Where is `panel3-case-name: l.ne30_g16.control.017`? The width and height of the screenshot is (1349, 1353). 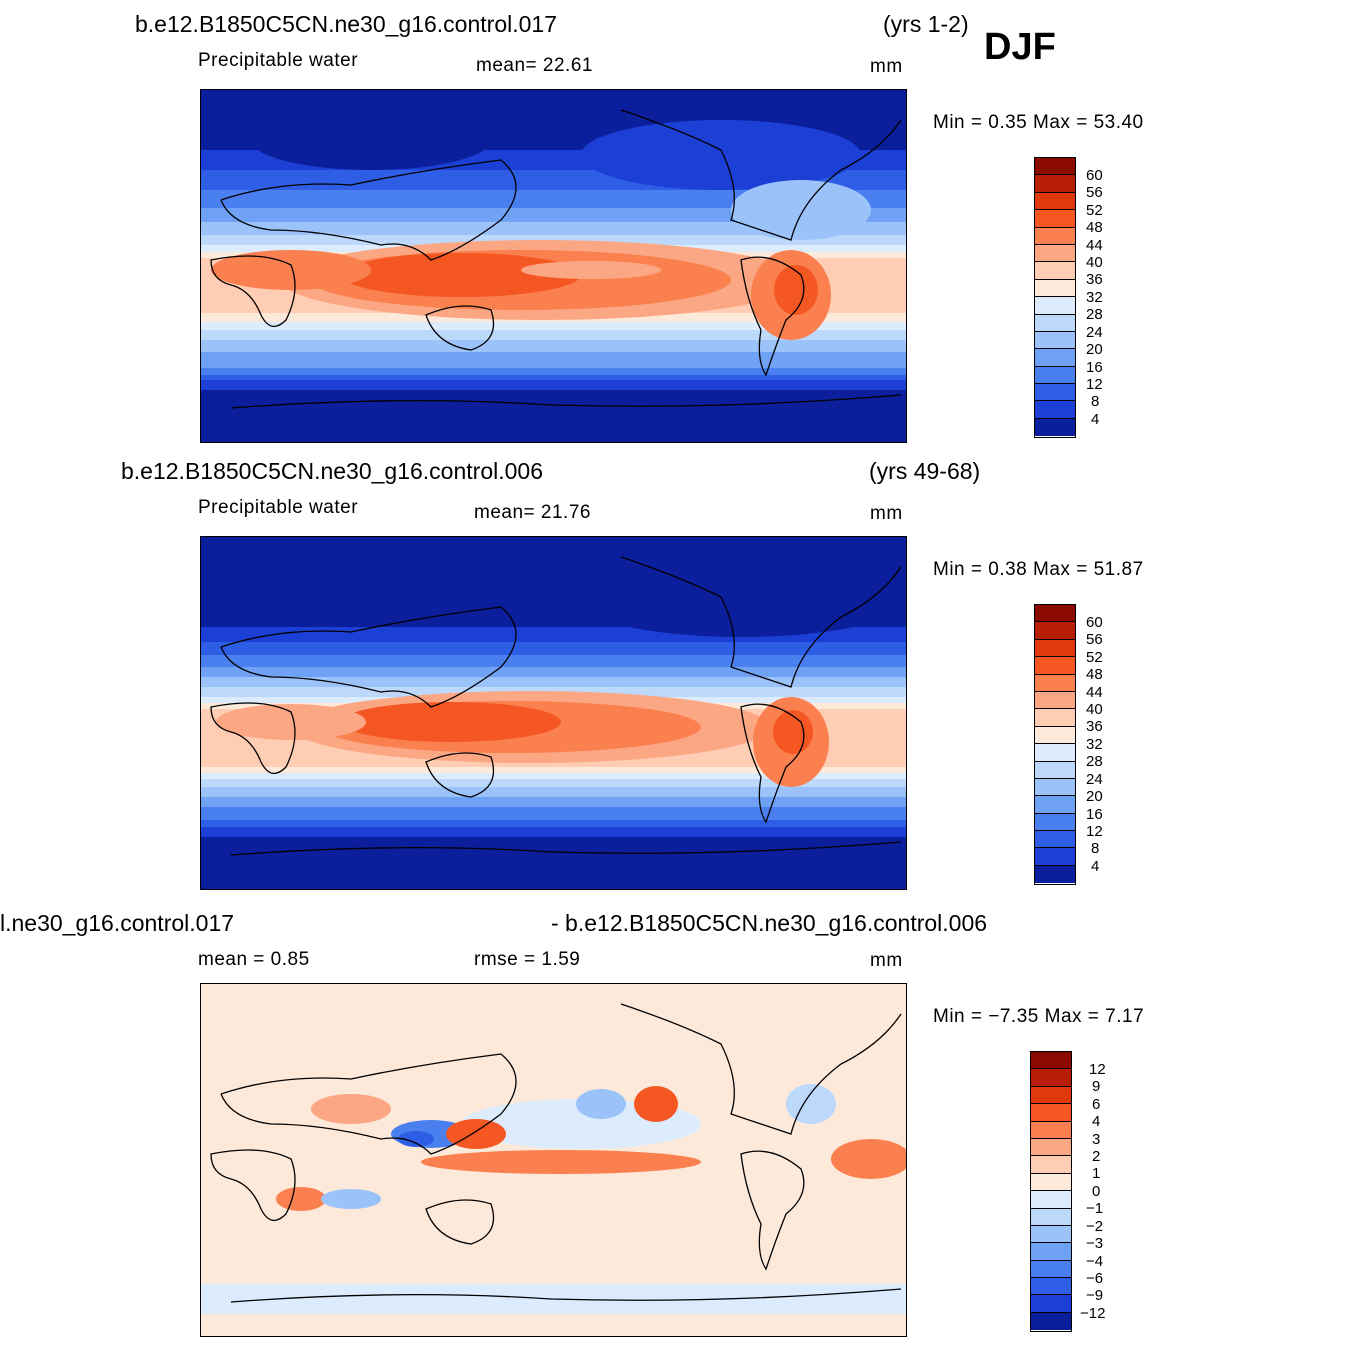 panel3-case-name: l.ne30_g16.control.017 is located at coordinates (117, 923).